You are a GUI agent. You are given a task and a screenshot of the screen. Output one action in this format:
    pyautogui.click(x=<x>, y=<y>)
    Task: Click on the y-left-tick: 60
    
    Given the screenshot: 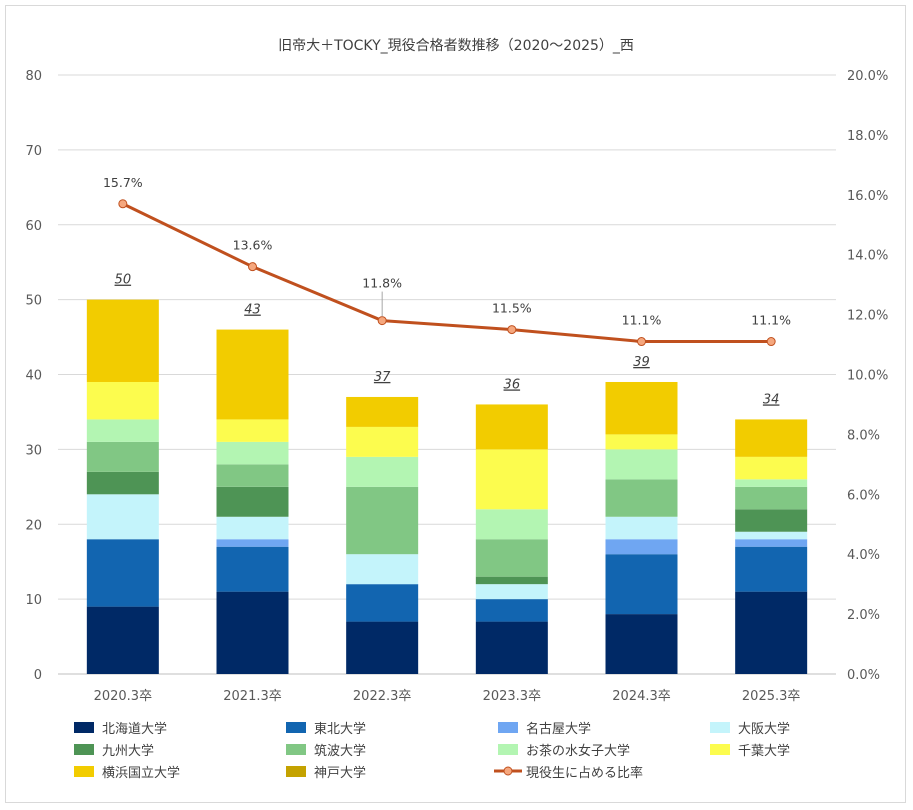 What is the action you would take?
    pyautogui.click(x=33, y=226)
    